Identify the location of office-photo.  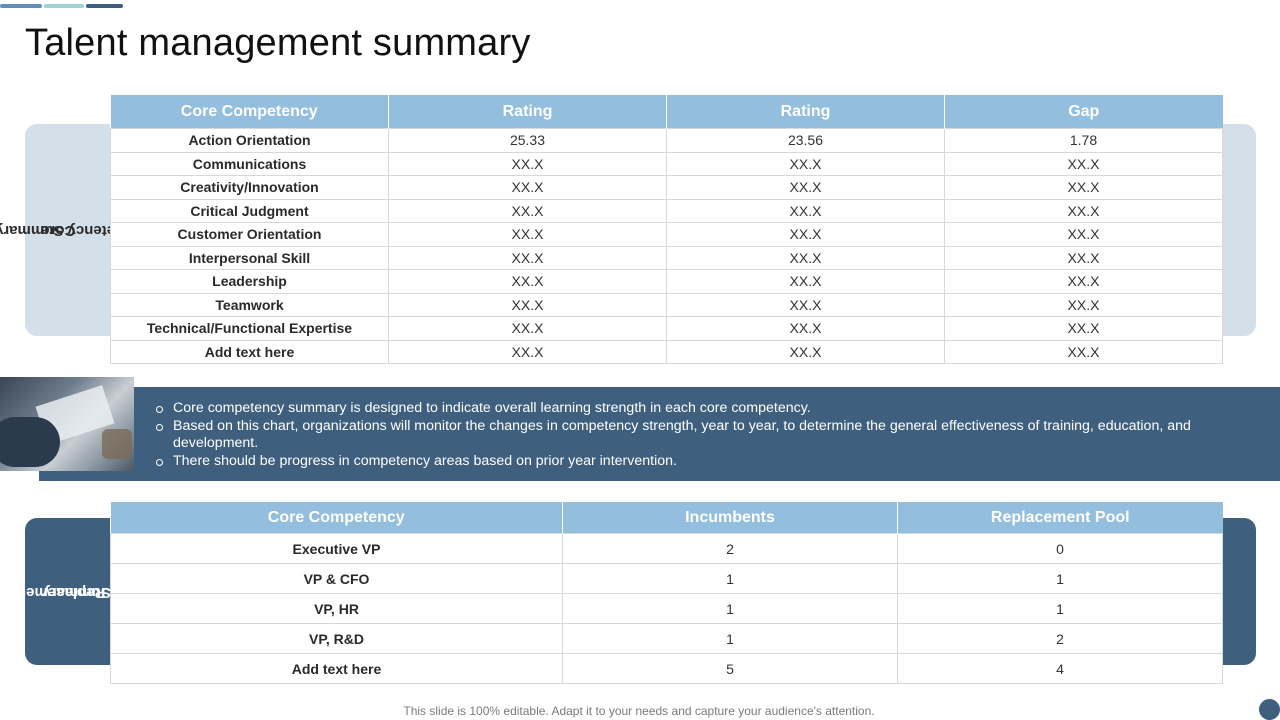
(67, 424).